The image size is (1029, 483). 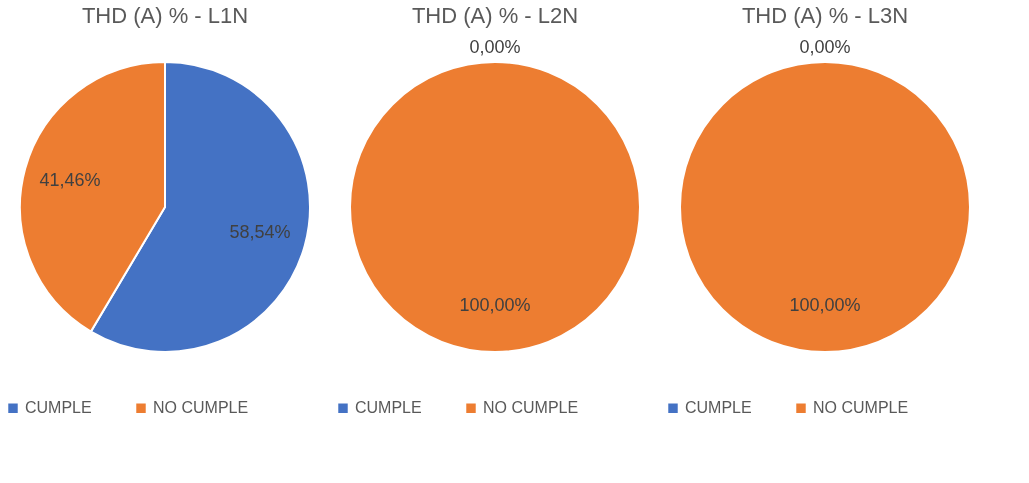 I want to click on chart-title: THD (A) % - L3N, so click(x=825, y=15).